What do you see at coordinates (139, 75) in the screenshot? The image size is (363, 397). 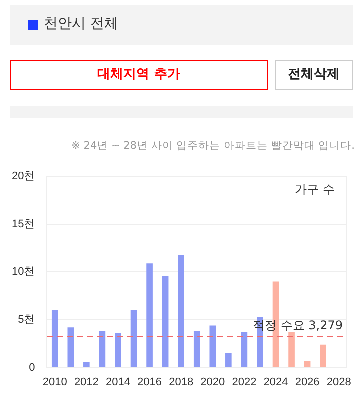 I see `text: 대체지역 추가` at bounding box center [139, 75].